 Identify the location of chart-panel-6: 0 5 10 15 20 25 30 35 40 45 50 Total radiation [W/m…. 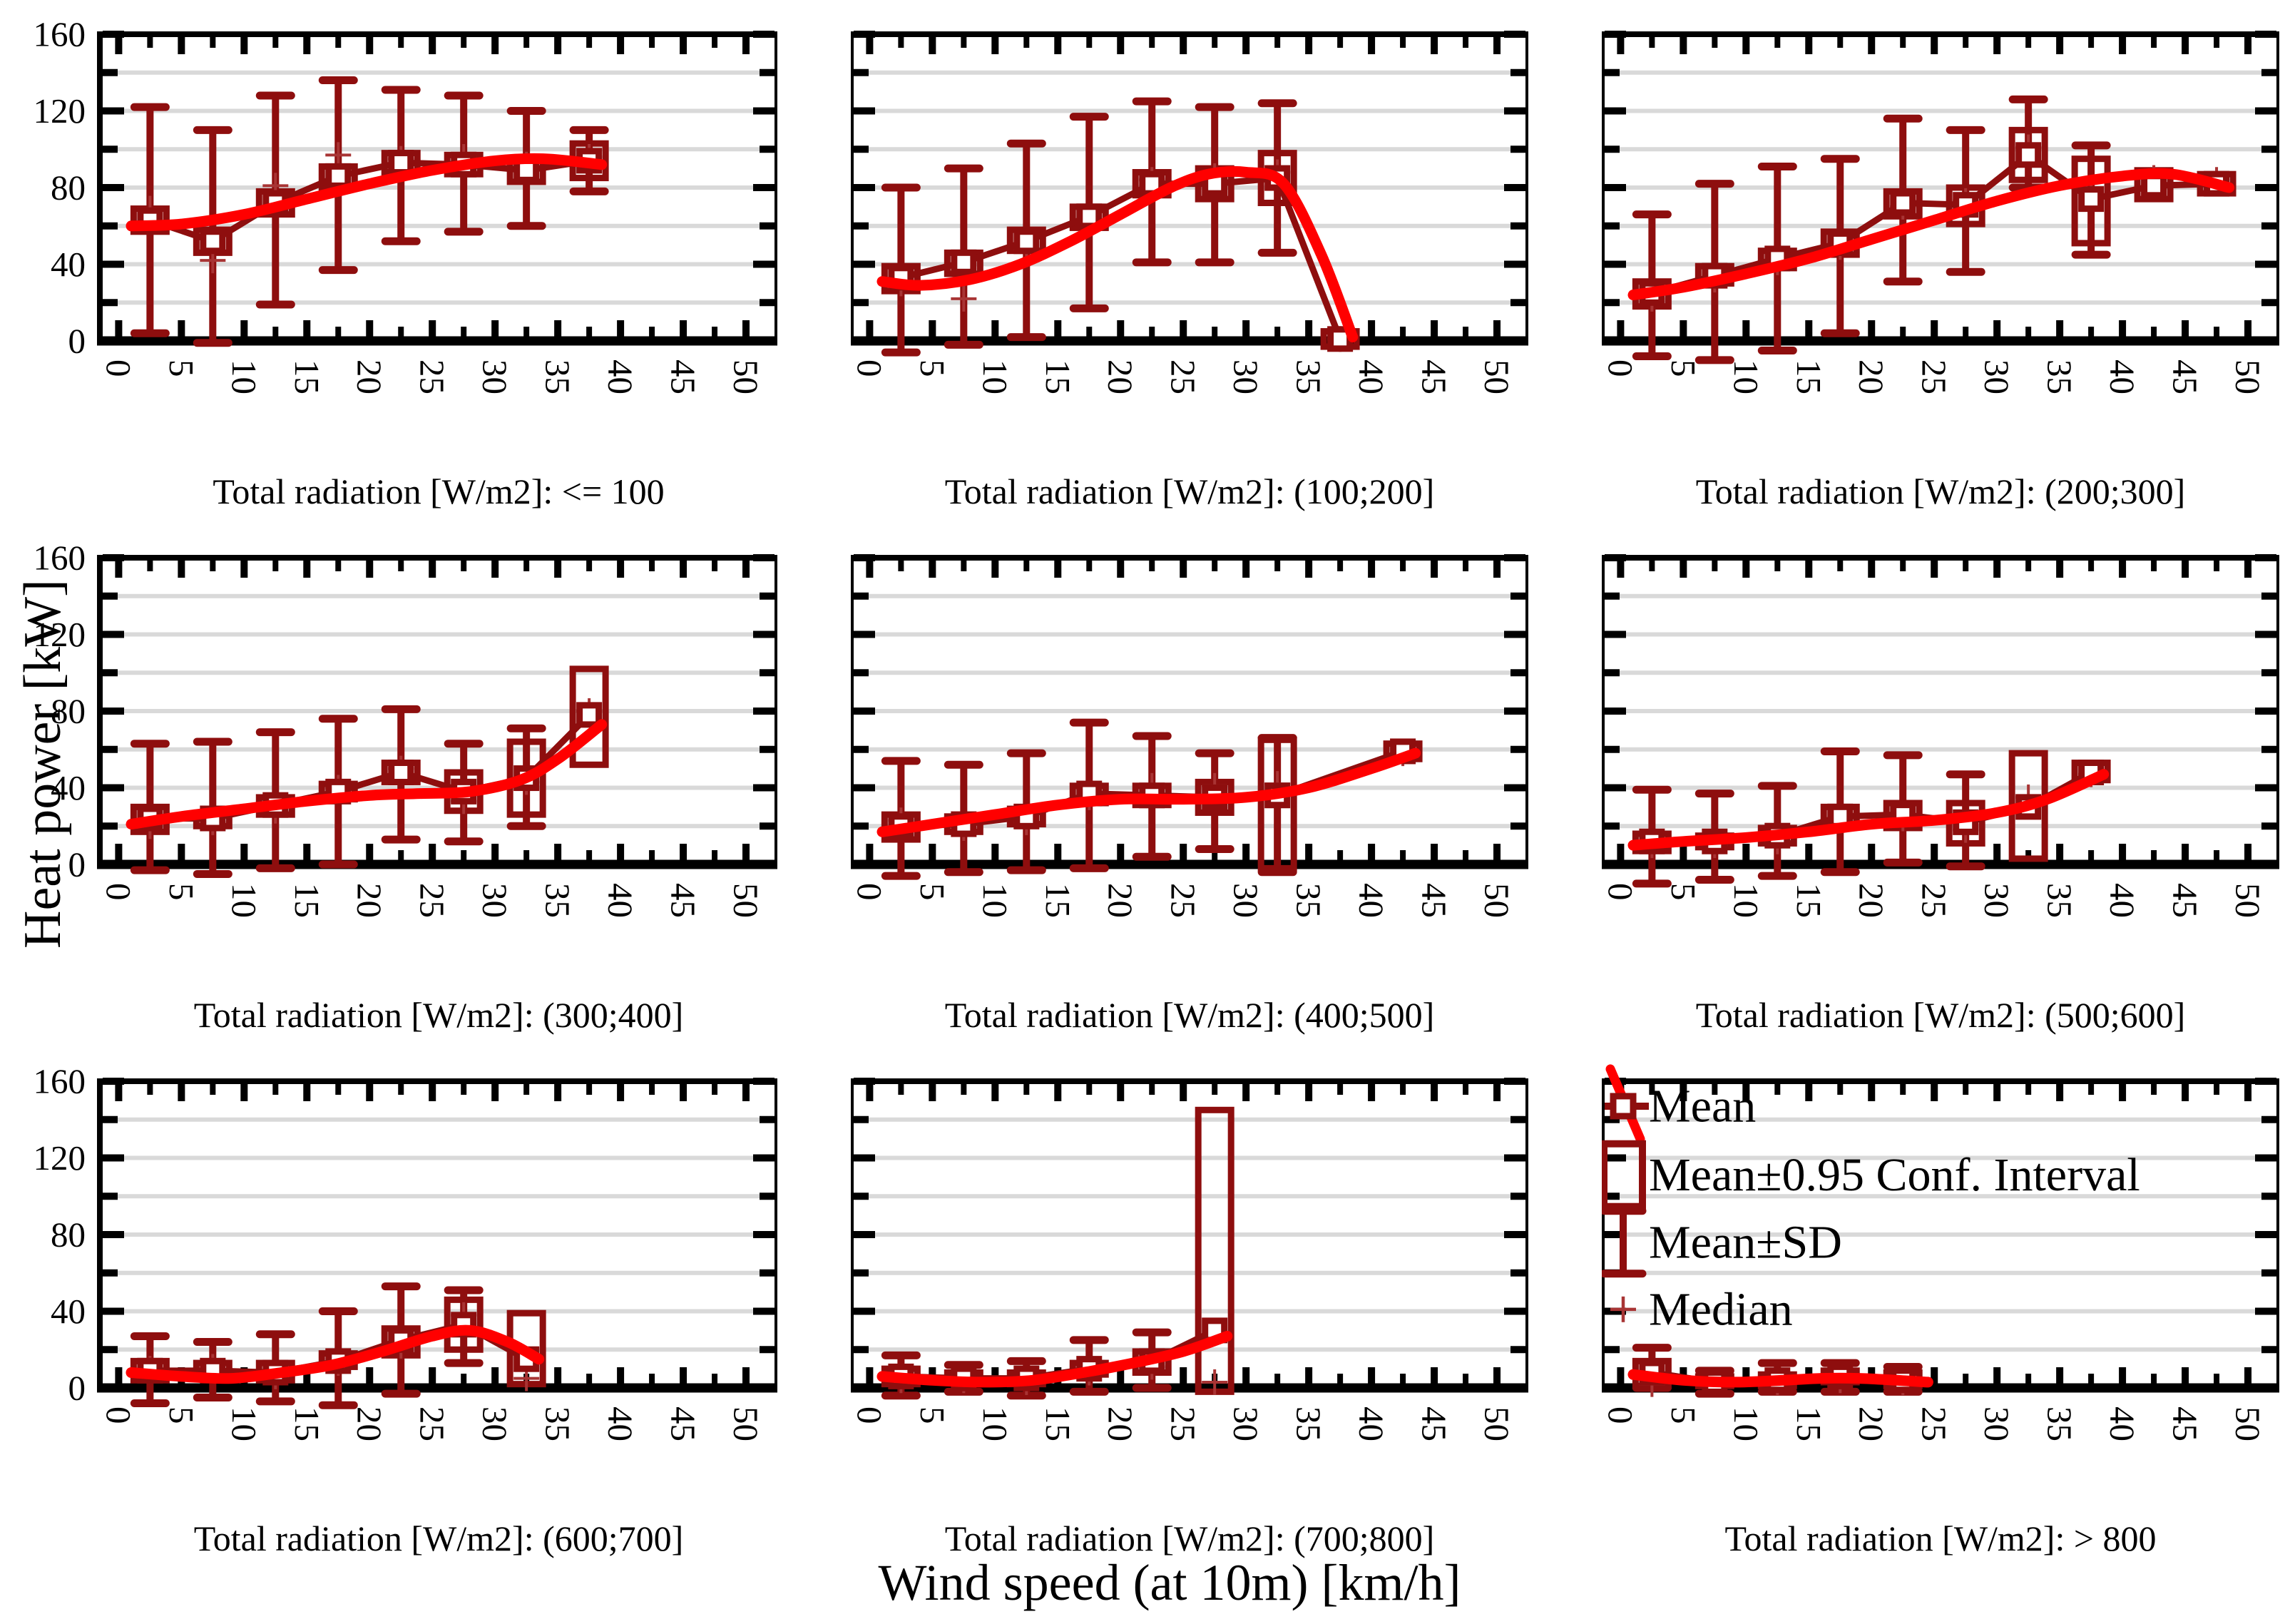
(1941, 787).